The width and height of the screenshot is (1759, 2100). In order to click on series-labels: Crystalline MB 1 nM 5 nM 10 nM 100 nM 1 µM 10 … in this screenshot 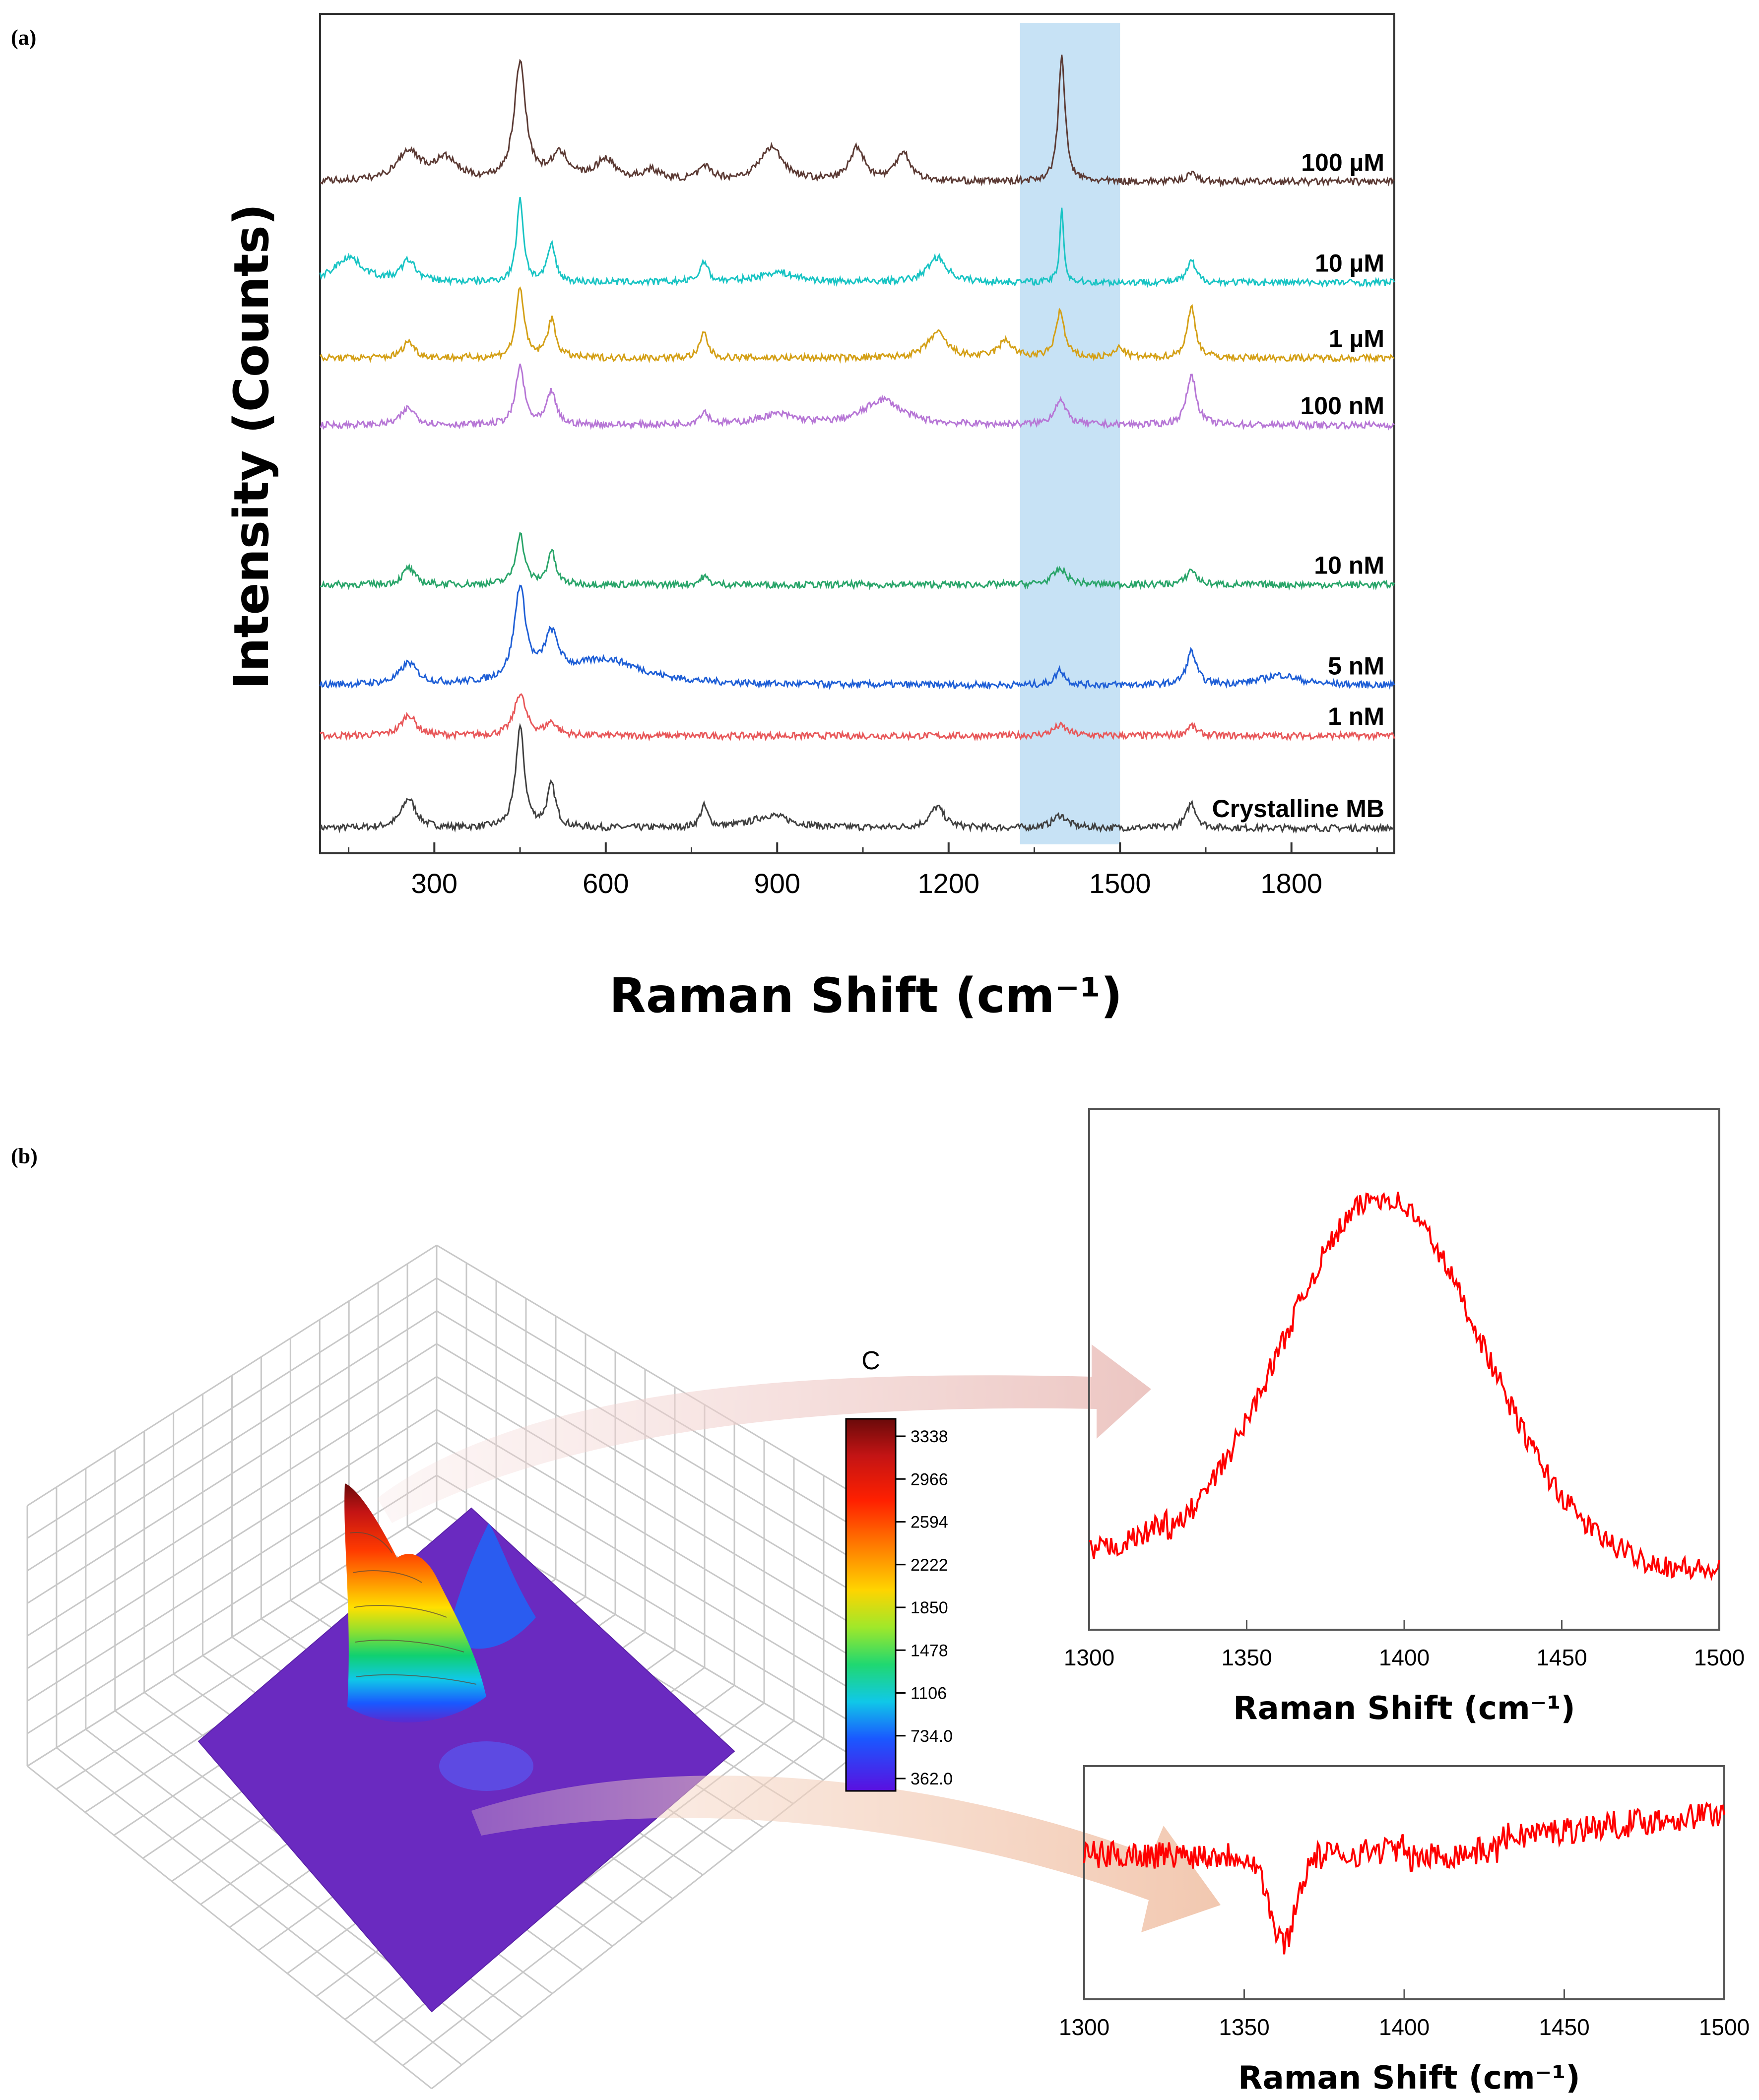, I will do `click(1298, 485)`.